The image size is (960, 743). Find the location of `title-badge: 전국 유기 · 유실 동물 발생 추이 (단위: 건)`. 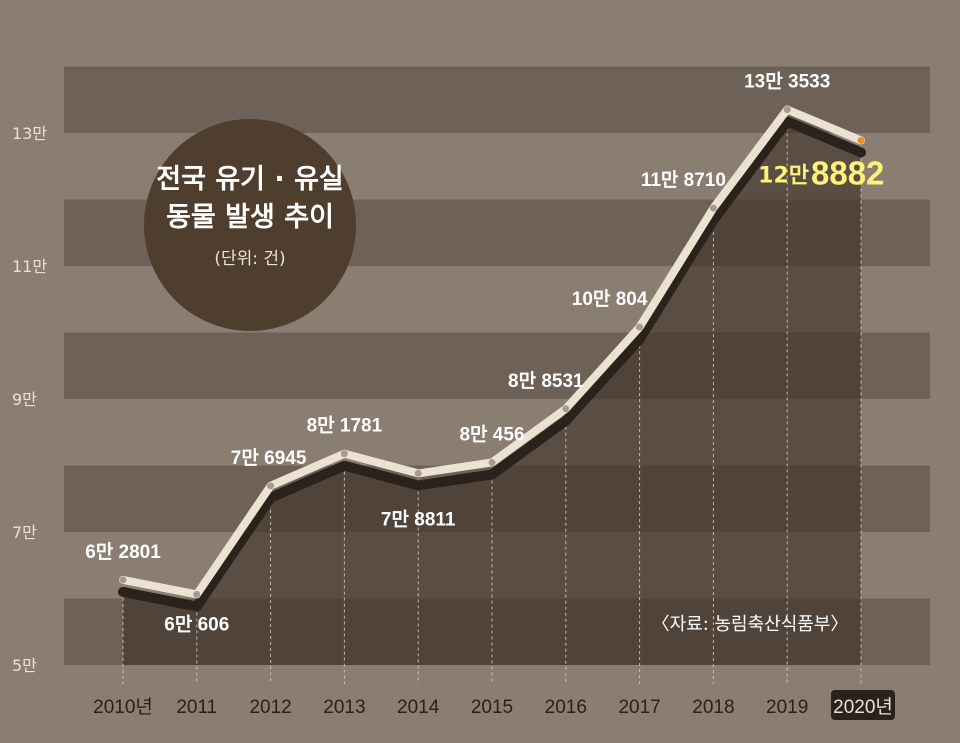

title-badge: 전국 유기 · 유실 동물 발생 추이 (단위: 건) is located at coordinates (250, 225).